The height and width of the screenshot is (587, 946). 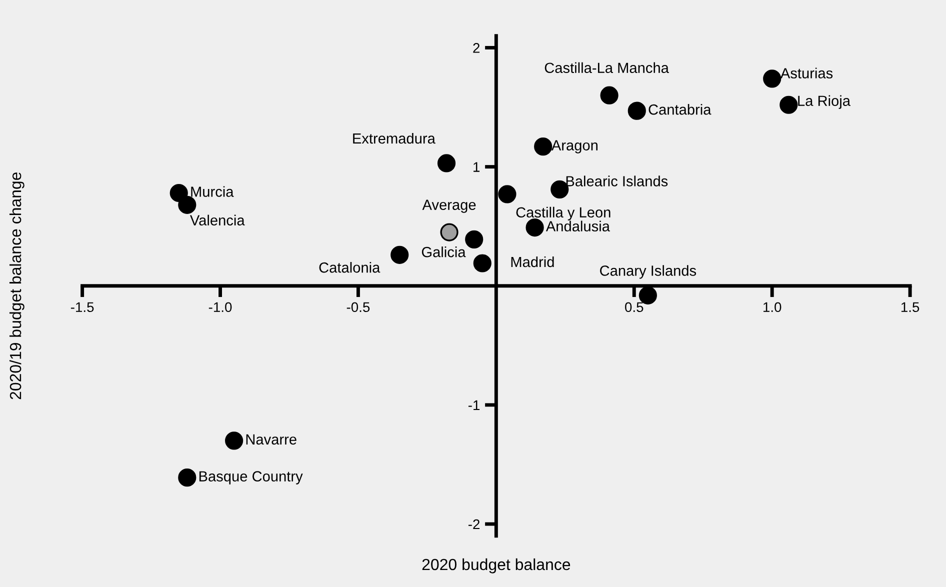 I want to click on annotation: Aragon, so click(x=574, y=147).